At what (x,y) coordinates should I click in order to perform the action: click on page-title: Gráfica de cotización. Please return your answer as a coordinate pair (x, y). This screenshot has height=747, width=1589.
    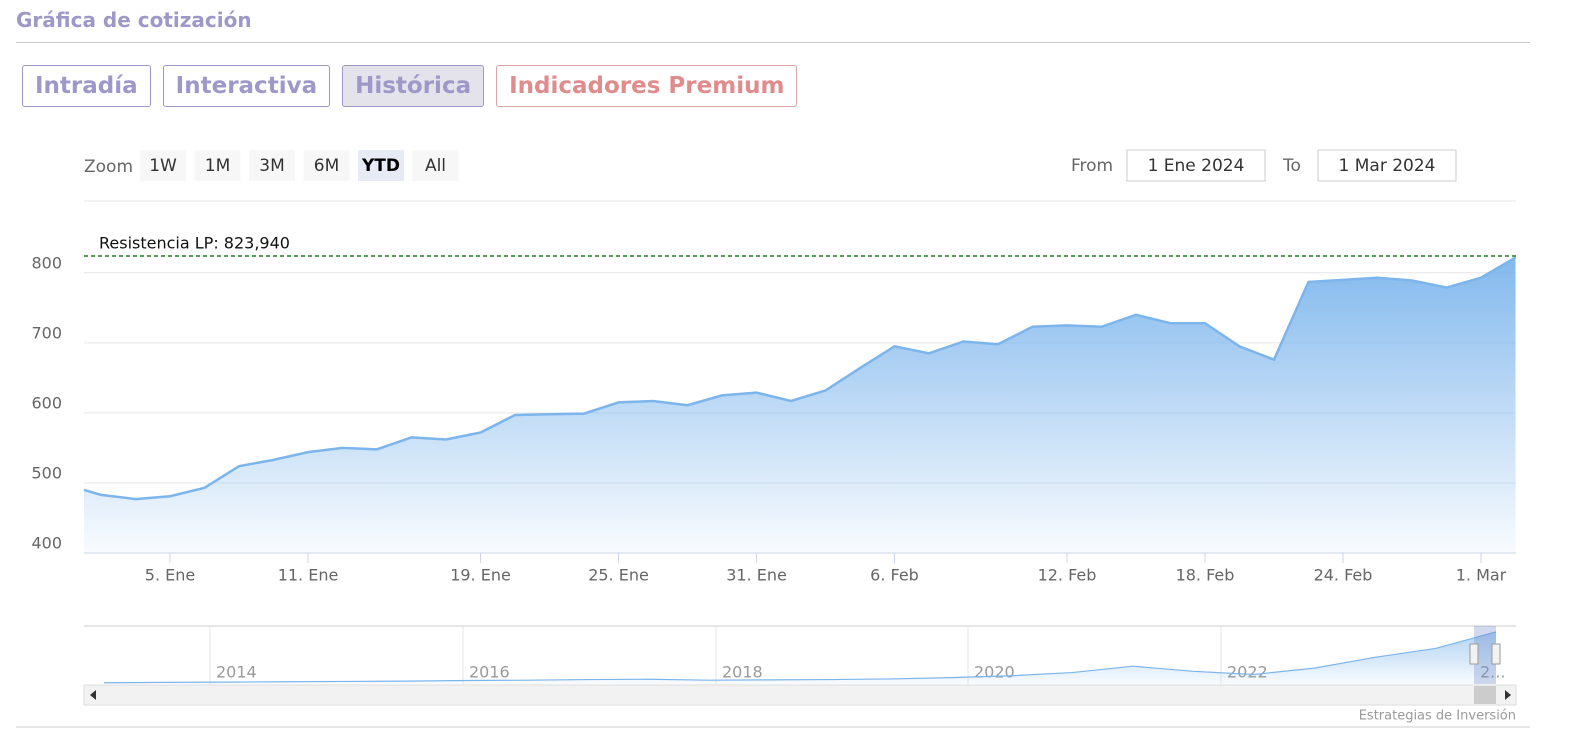
    Looking at the image, I should click on (134, 20).